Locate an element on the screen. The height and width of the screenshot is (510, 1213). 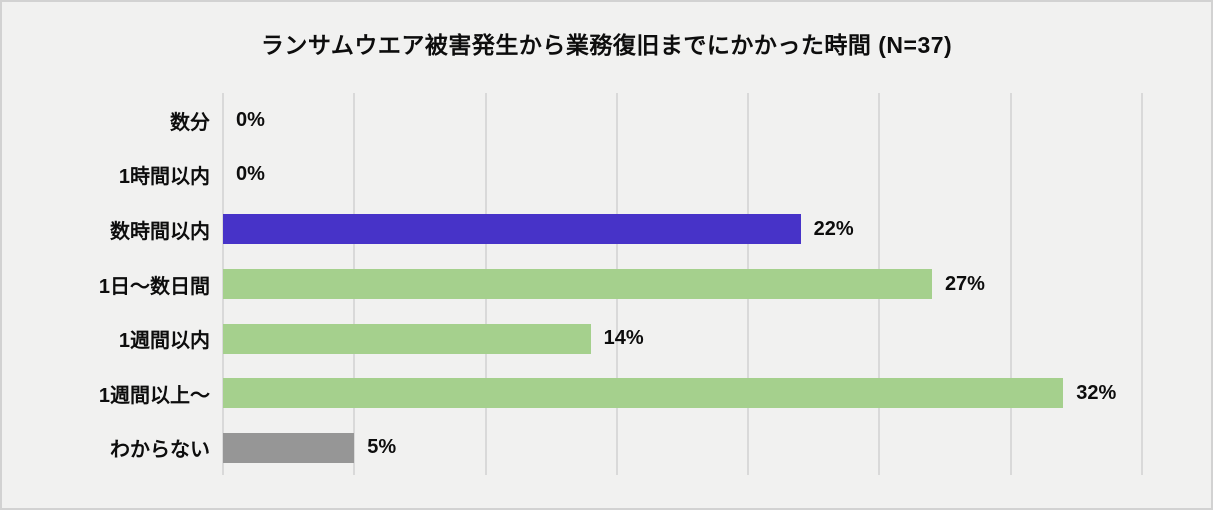
bar-area: 32% is located at coordinates (682, 393).